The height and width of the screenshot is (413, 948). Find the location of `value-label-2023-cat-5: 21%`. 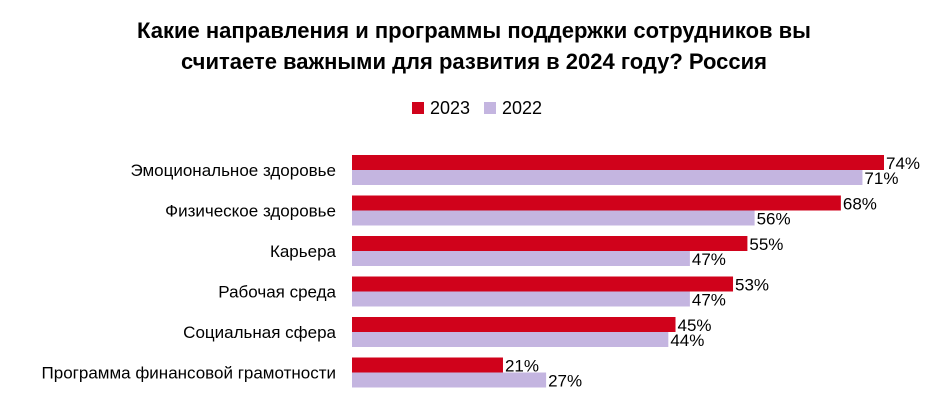

value-label-2023-cat-5: 21% is located at coordinates (522, 366).